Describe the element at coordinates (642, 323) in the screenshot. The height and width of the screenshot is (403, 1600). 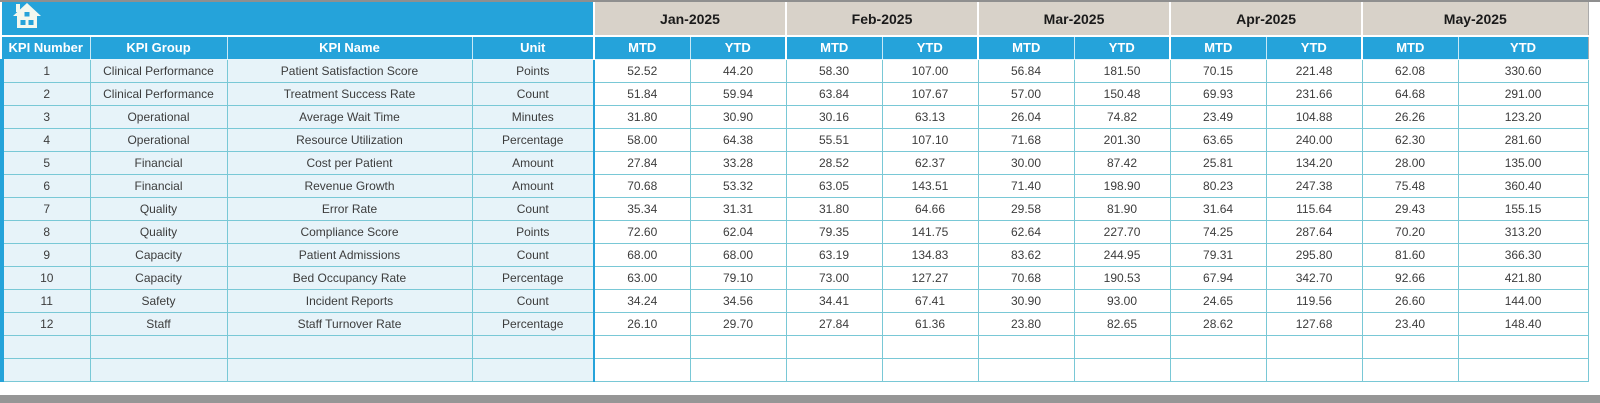
I see `value-cell: 26.10` at that location.